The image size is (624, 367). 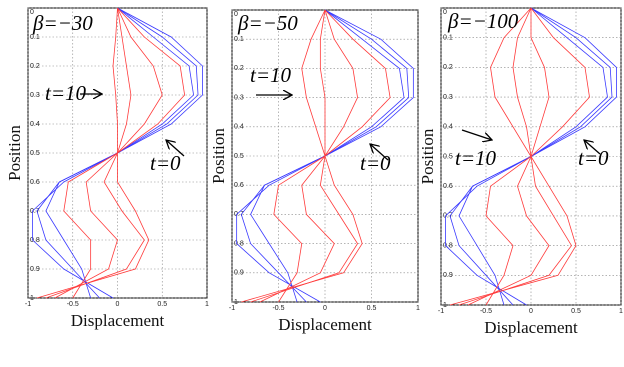 I want to click on annotation: β=−50, so click(x=267, y=23).